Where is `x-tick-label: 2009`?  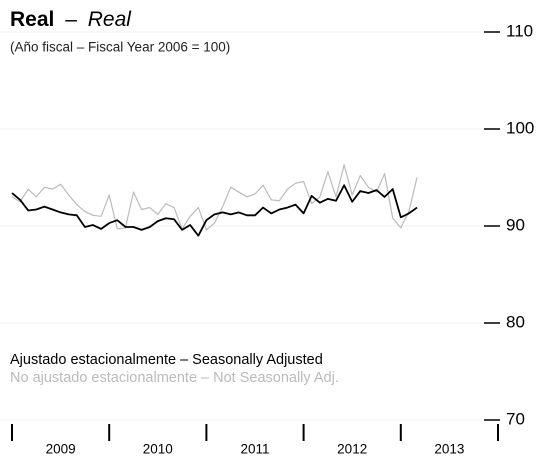
x-tick-label: 2009 is located at coordinates (61, 449).